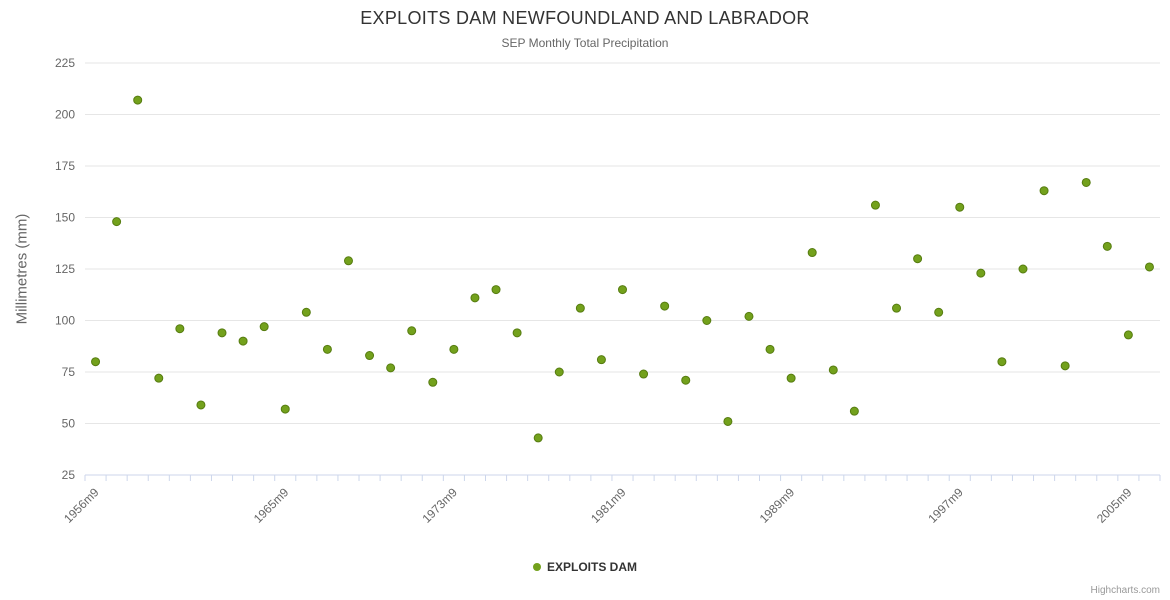 Image resolution: width=1170 pixels, height=600 pixels. Describe the element at coordinates (454, 349) in the screenshot. I see `data-point: 1973m9: 86` at that location.